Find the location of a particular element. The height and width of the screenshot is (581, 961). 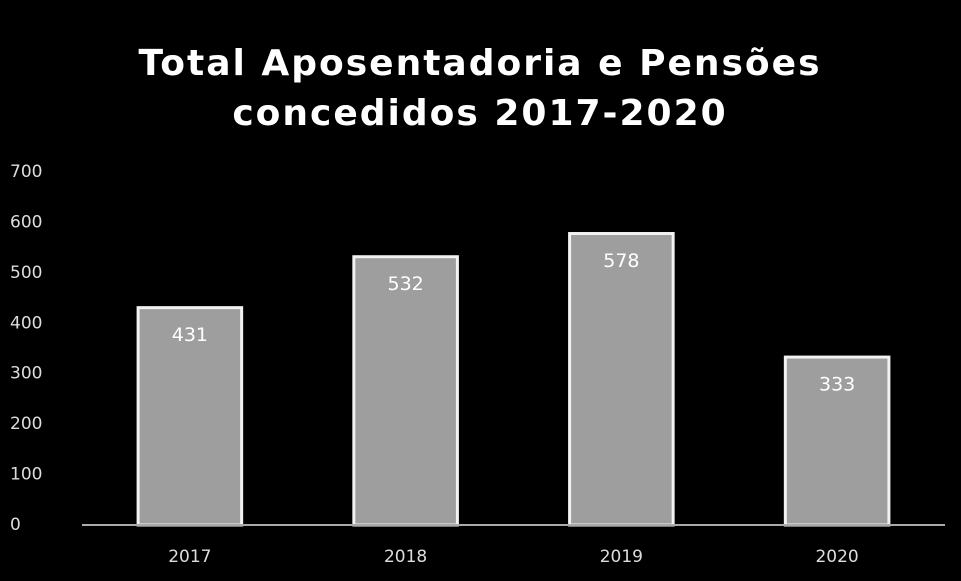

y-tick-label: 700 is located at coordinates (26, 172).